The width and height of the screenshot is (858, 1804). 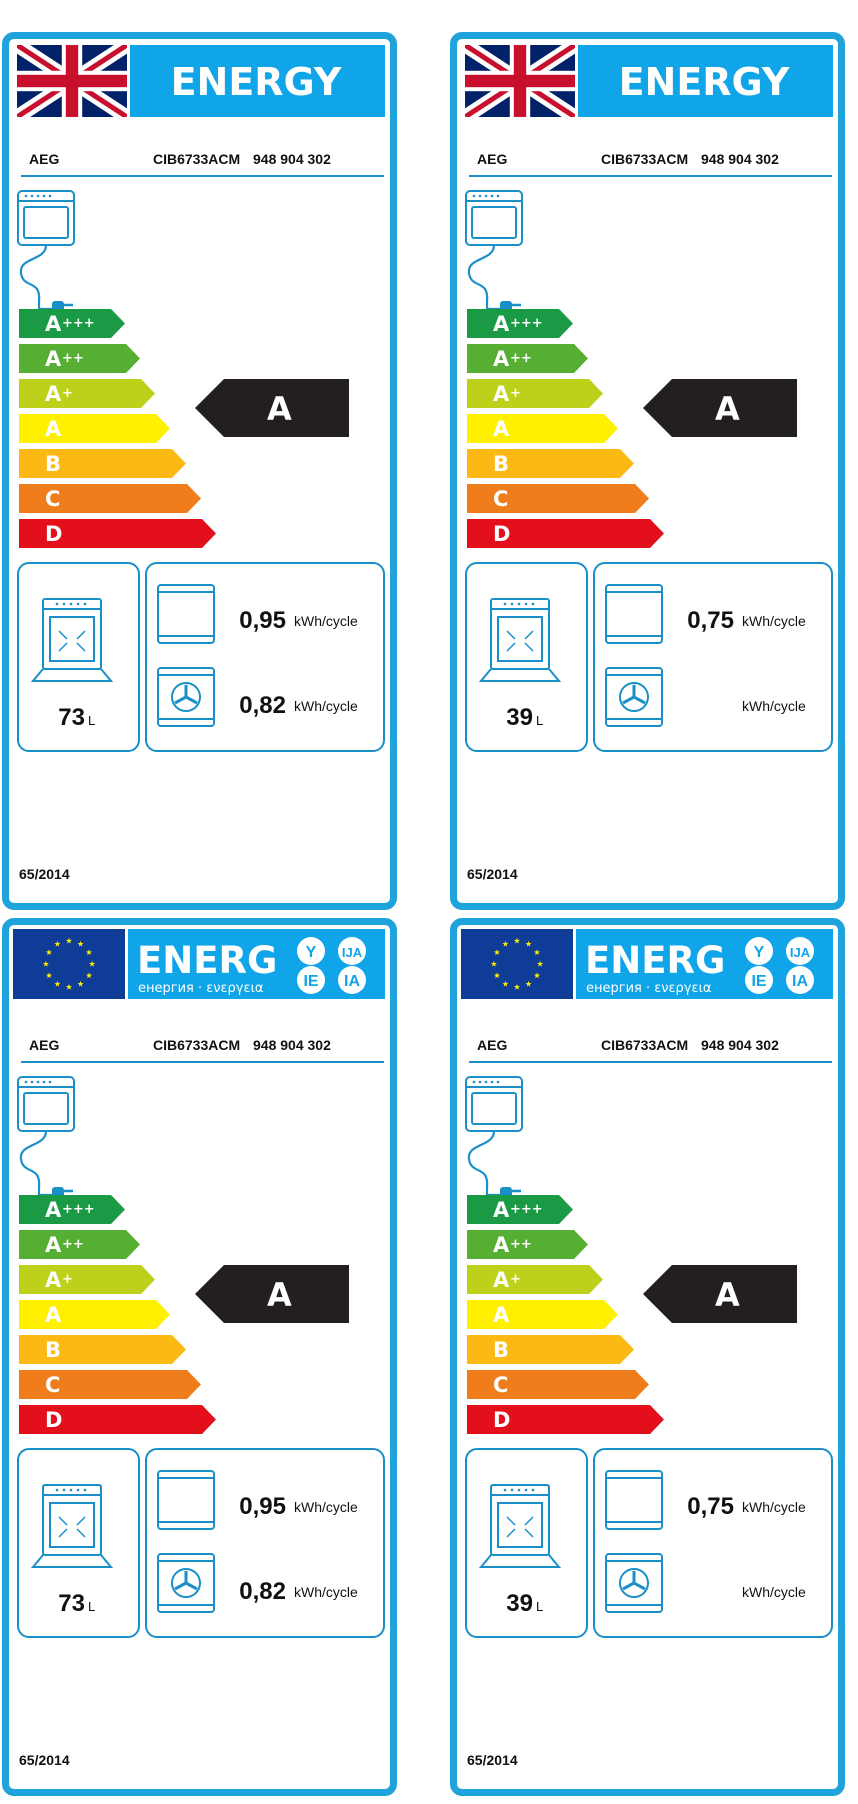 I want to click on oven-volume-value: 73, so click(x=71, y=1603).